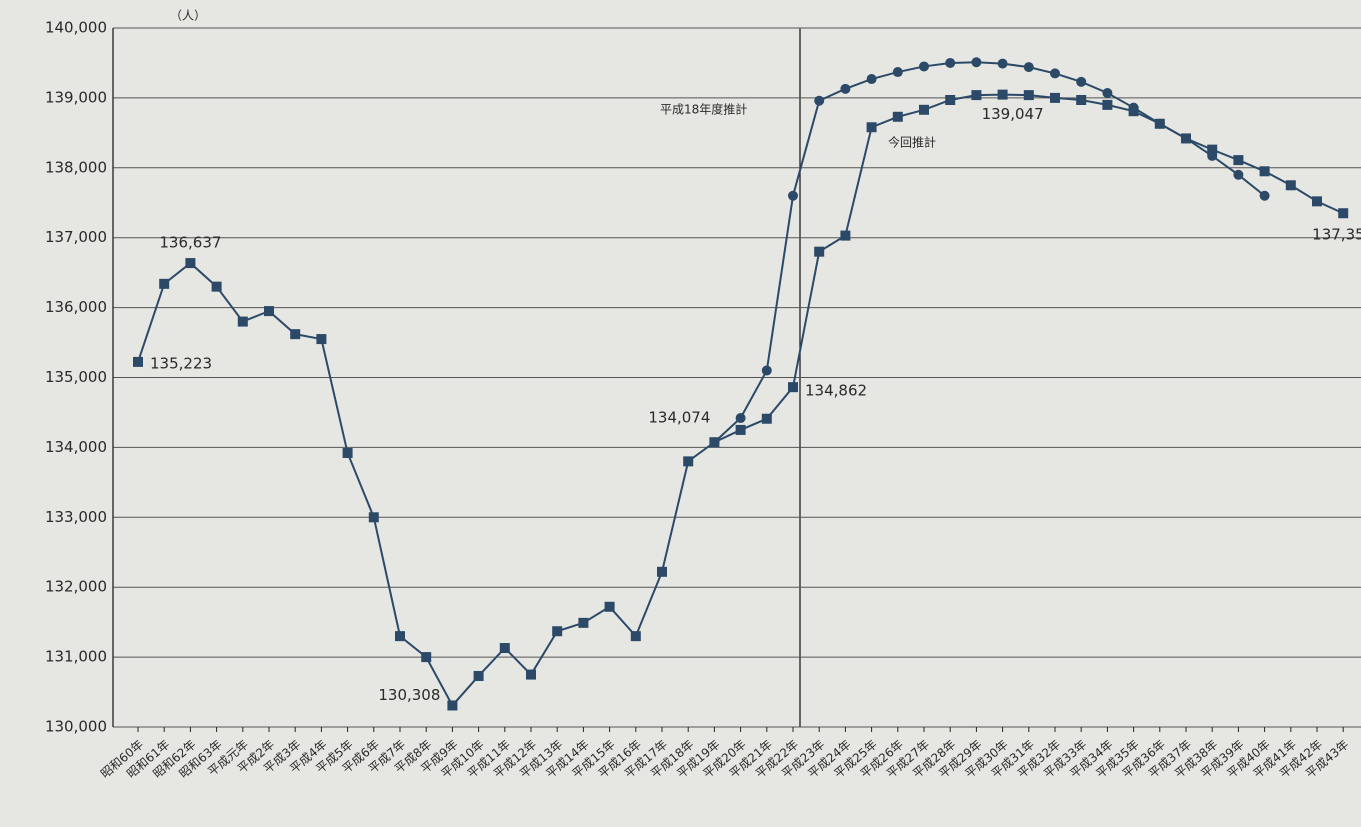  I want to click on y-tick-label: 135,000, so click(76, 377).